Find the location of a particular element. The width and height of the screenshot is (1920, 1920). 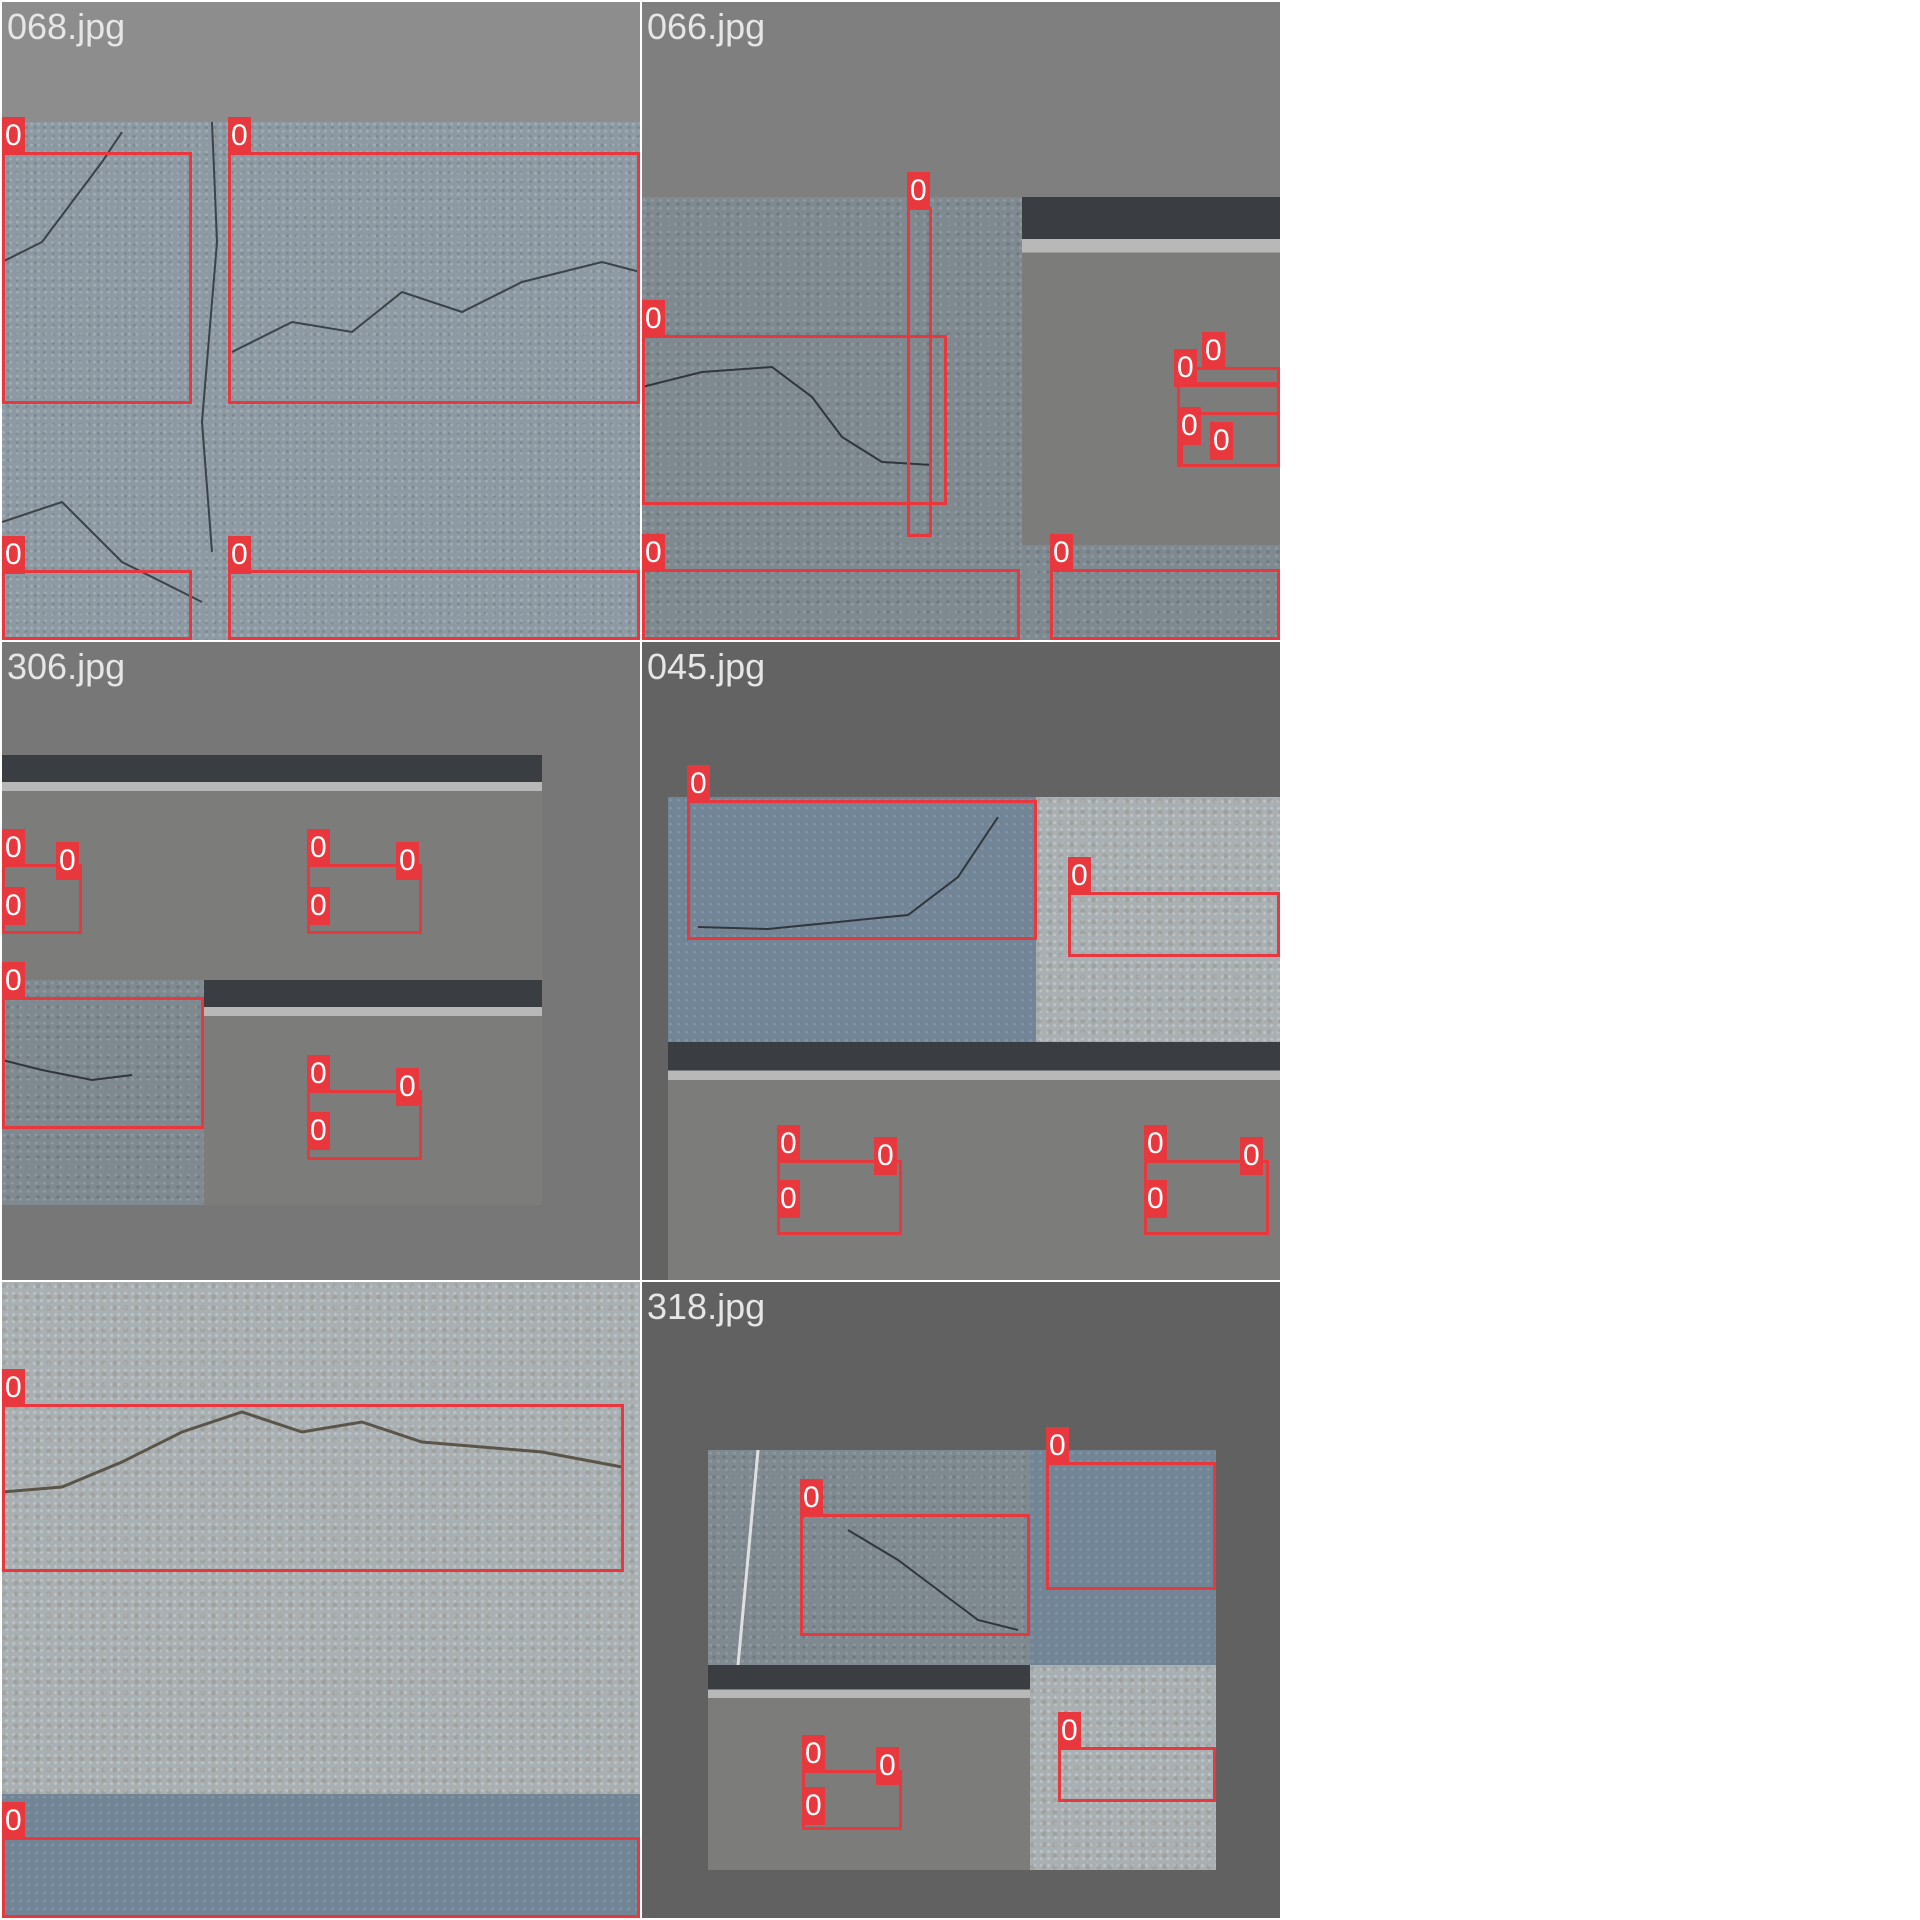

tile-filename: 066.jpg is located at coordinates (706, 26).